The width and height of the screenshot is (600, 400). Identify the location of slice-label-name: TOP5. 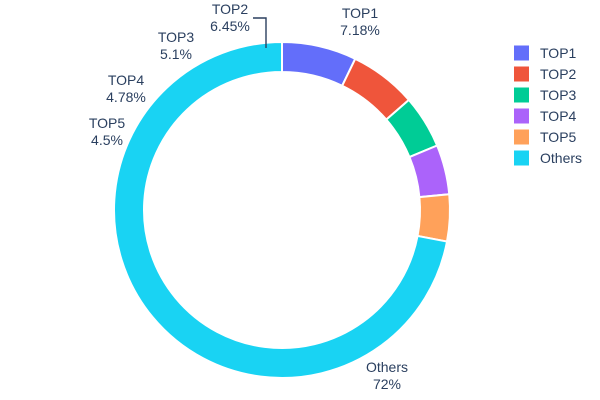
(107, 123).